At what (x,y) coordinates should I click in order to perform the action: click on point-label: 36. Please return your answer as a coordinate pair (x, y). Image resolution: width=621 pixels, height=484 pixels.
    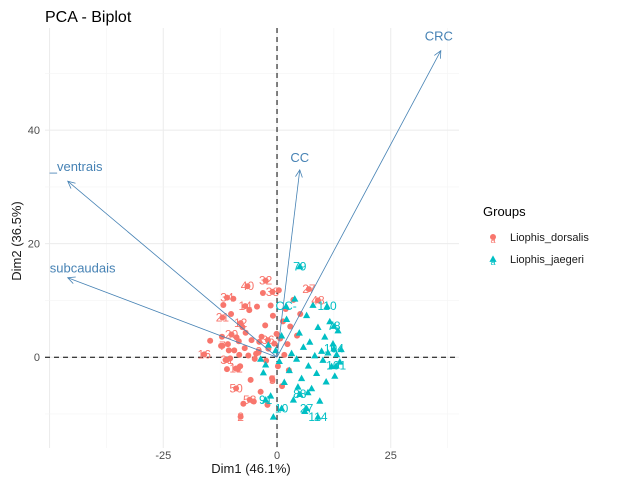
    Looking at the image, I should click on (268, 340).